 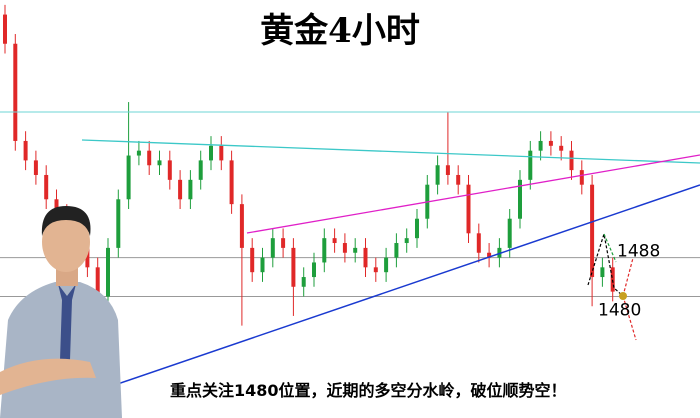 What do you see at coordinates (619, 310) in the screenshot?
I see `level-label: 1480` at bounding box center [619, 310].